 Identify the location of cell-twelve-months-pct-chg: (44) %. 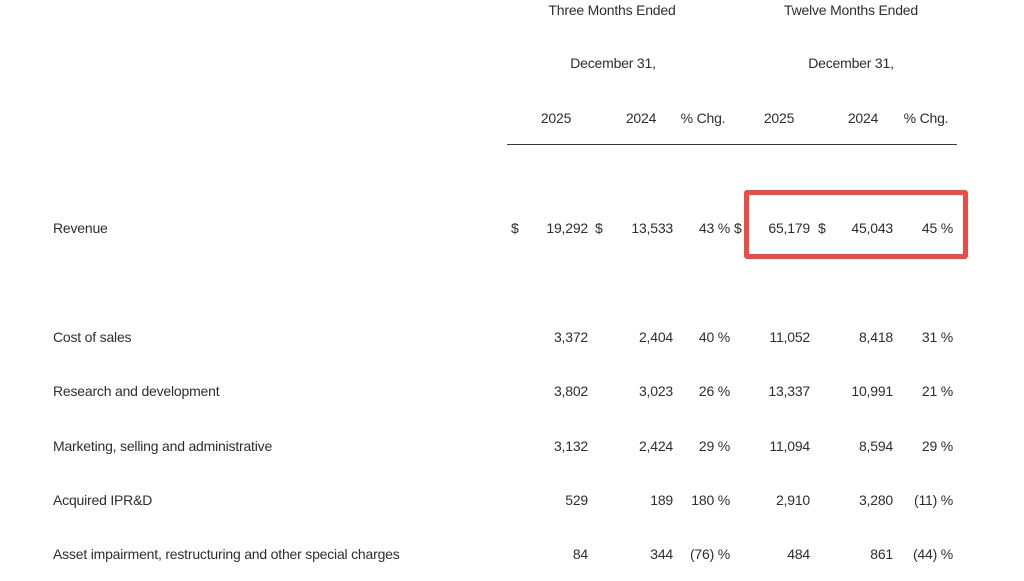
(932, 554).